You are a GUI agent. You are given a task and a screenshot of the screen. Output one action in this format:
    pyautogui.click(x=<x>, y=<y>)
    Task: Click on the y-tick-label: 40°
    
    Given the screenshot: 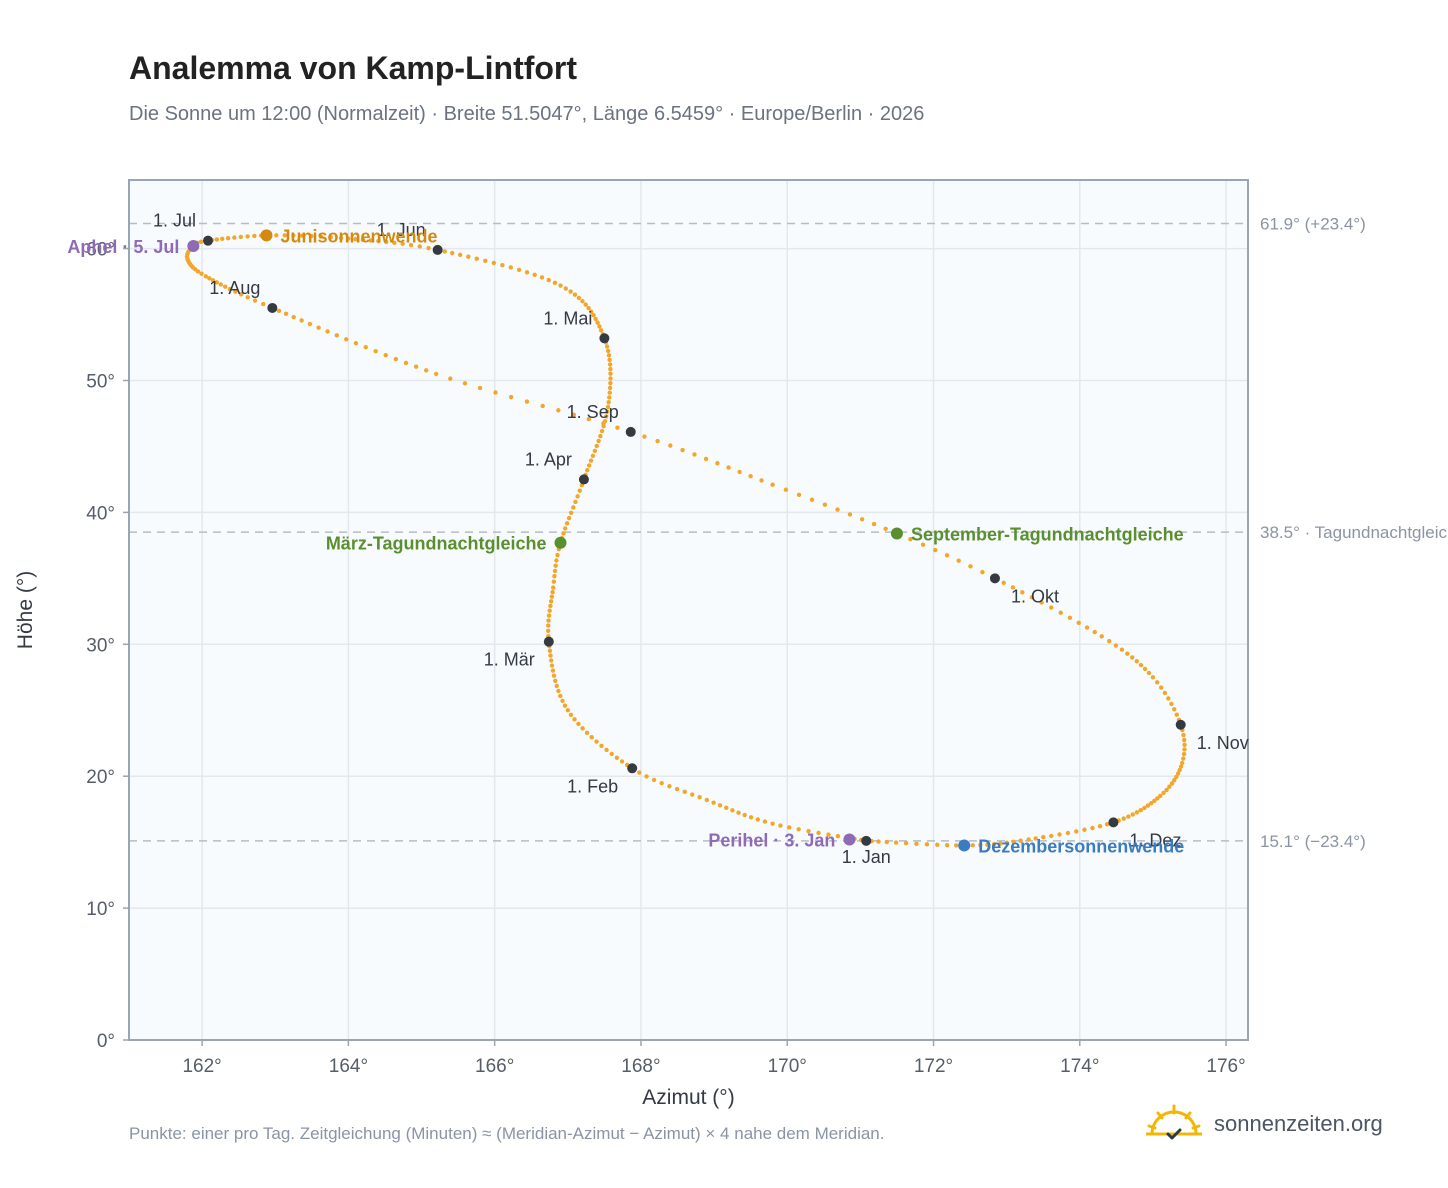 What is the action you would take?
    pyautogui.click(x=100, y=513)
    